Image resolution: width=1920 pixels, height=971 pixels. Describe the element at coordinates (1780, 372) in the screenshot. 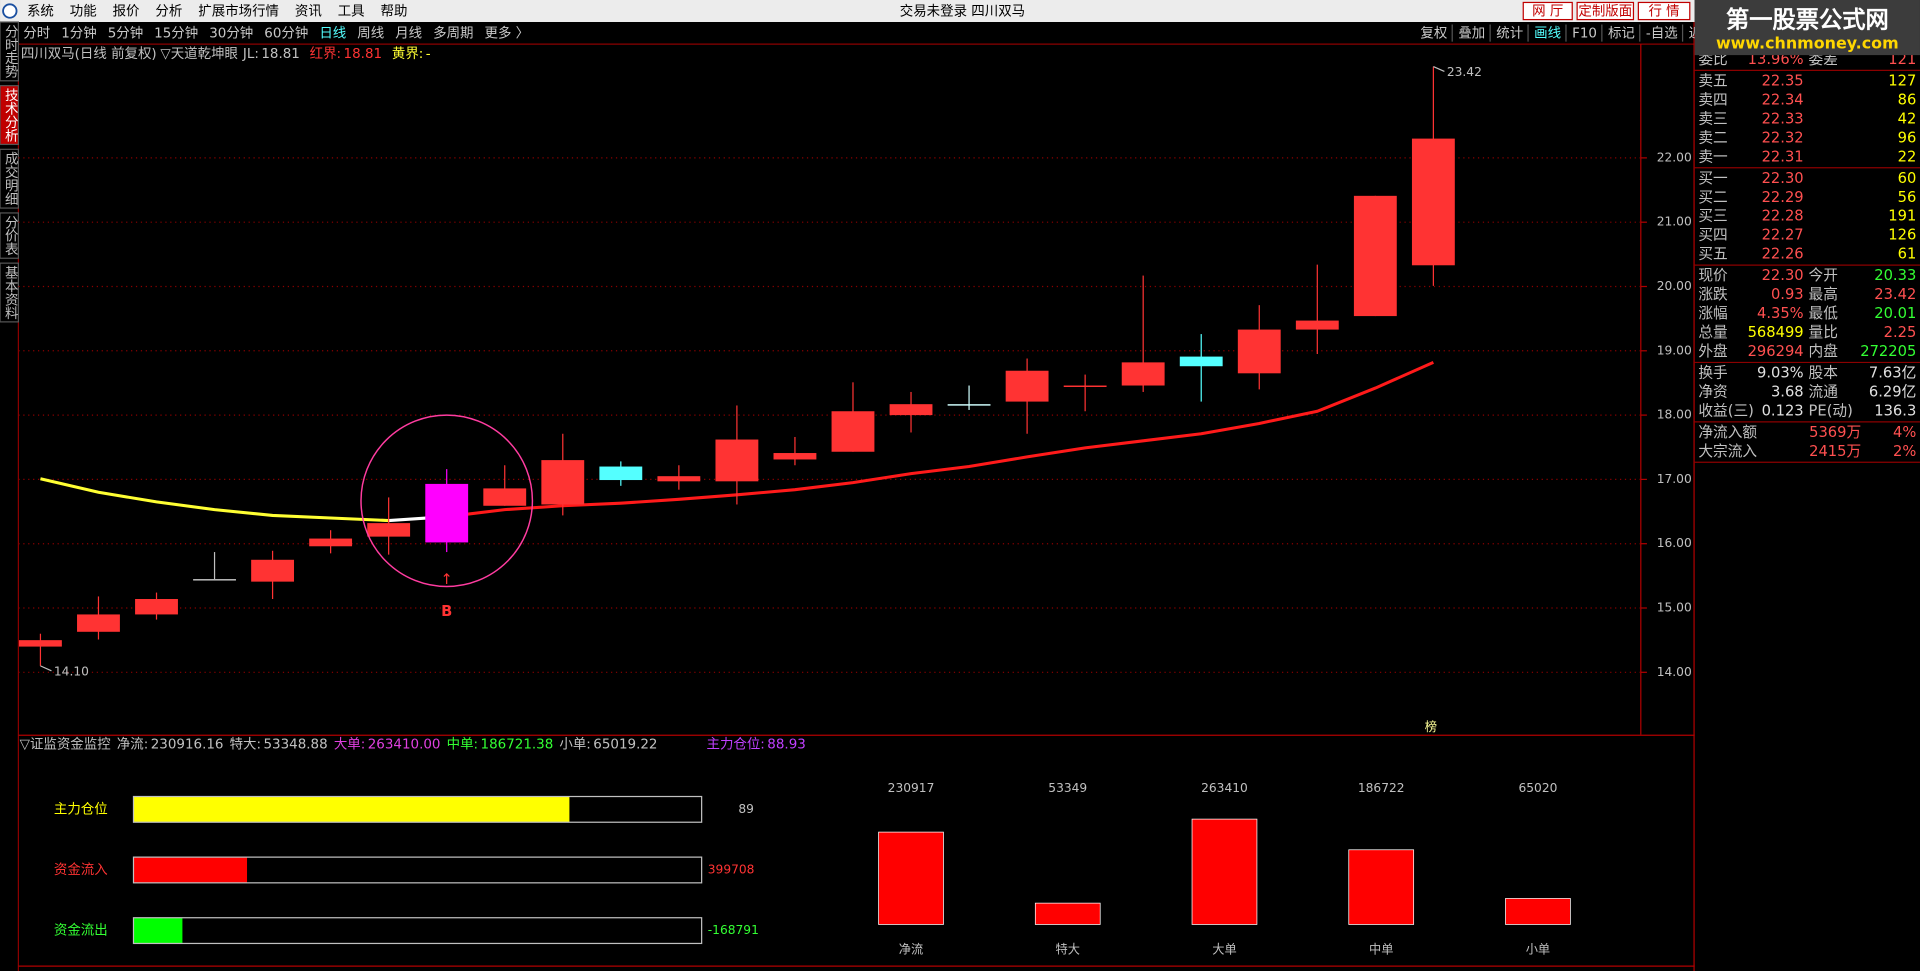

I see `quote-value: 9.03%` at that location.